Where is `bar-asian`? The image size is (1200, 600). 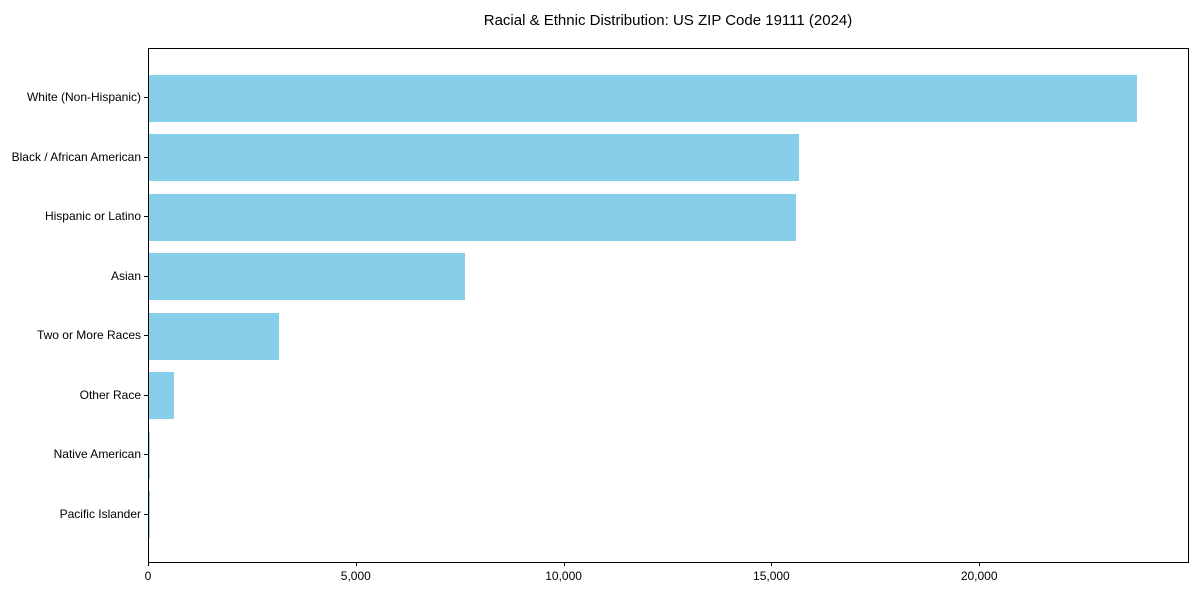 bar-asian is located at coordinates (307, 277).